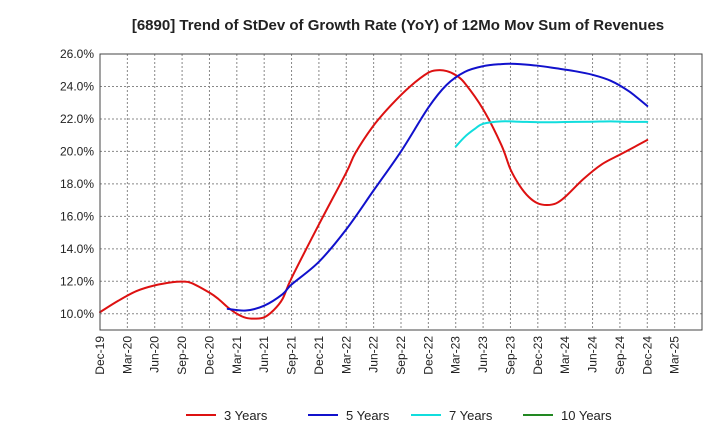  Describe the element at coordinates (100, 355) in the screenshot. I see `x-tick-label: Dec-19` at that location.